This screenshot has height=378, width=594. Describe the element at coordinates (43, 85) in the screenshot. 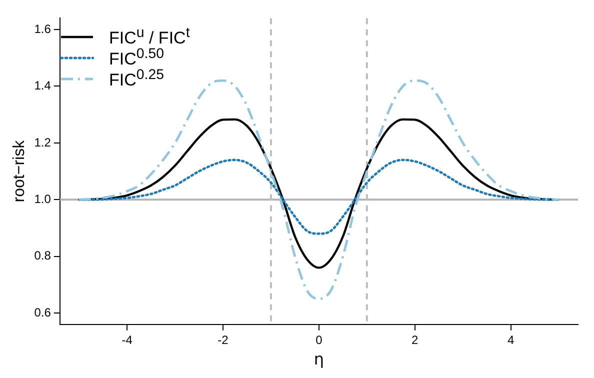

I see `y-tick-label: 1.4` at that location.